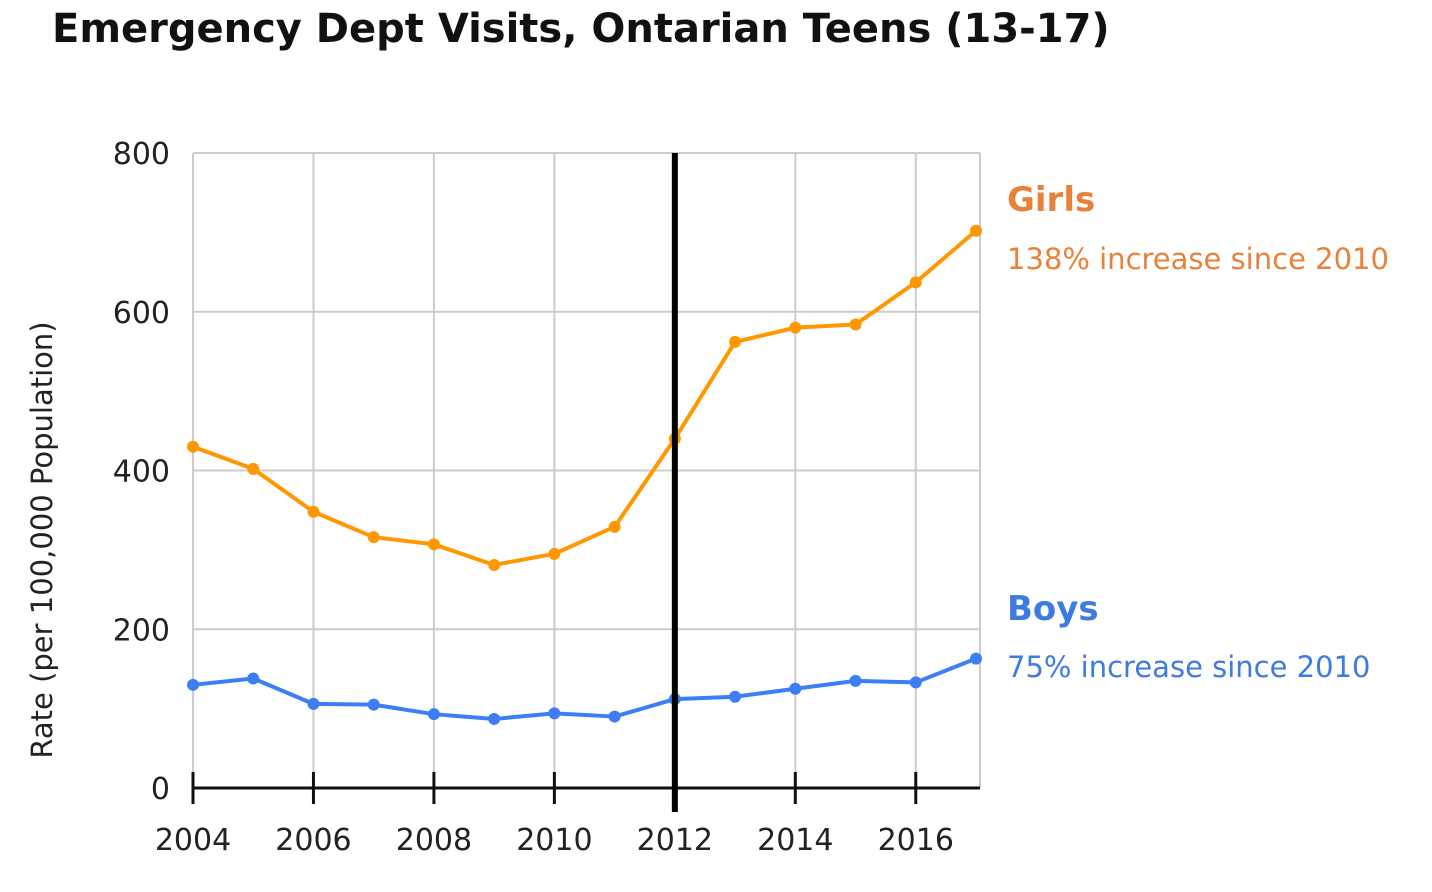  Describe the element at coordinates (1198, 259) in the screenshot. I see `legend-girls-note: 138% increase since 2010` at that location.